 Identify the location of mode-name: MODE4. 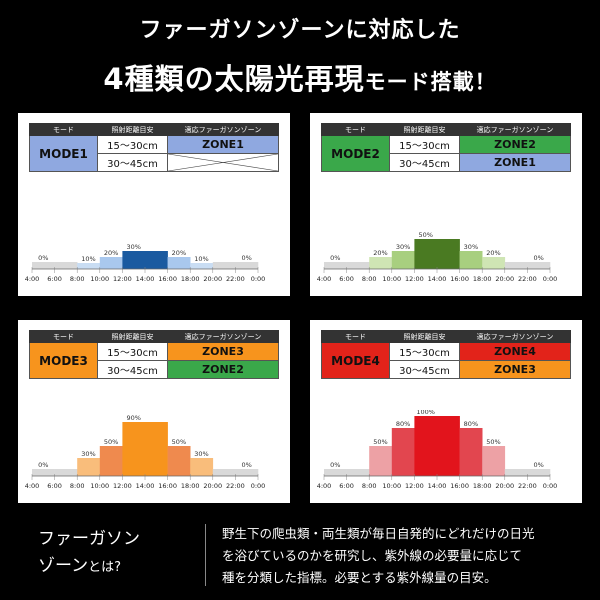
(355, 360).